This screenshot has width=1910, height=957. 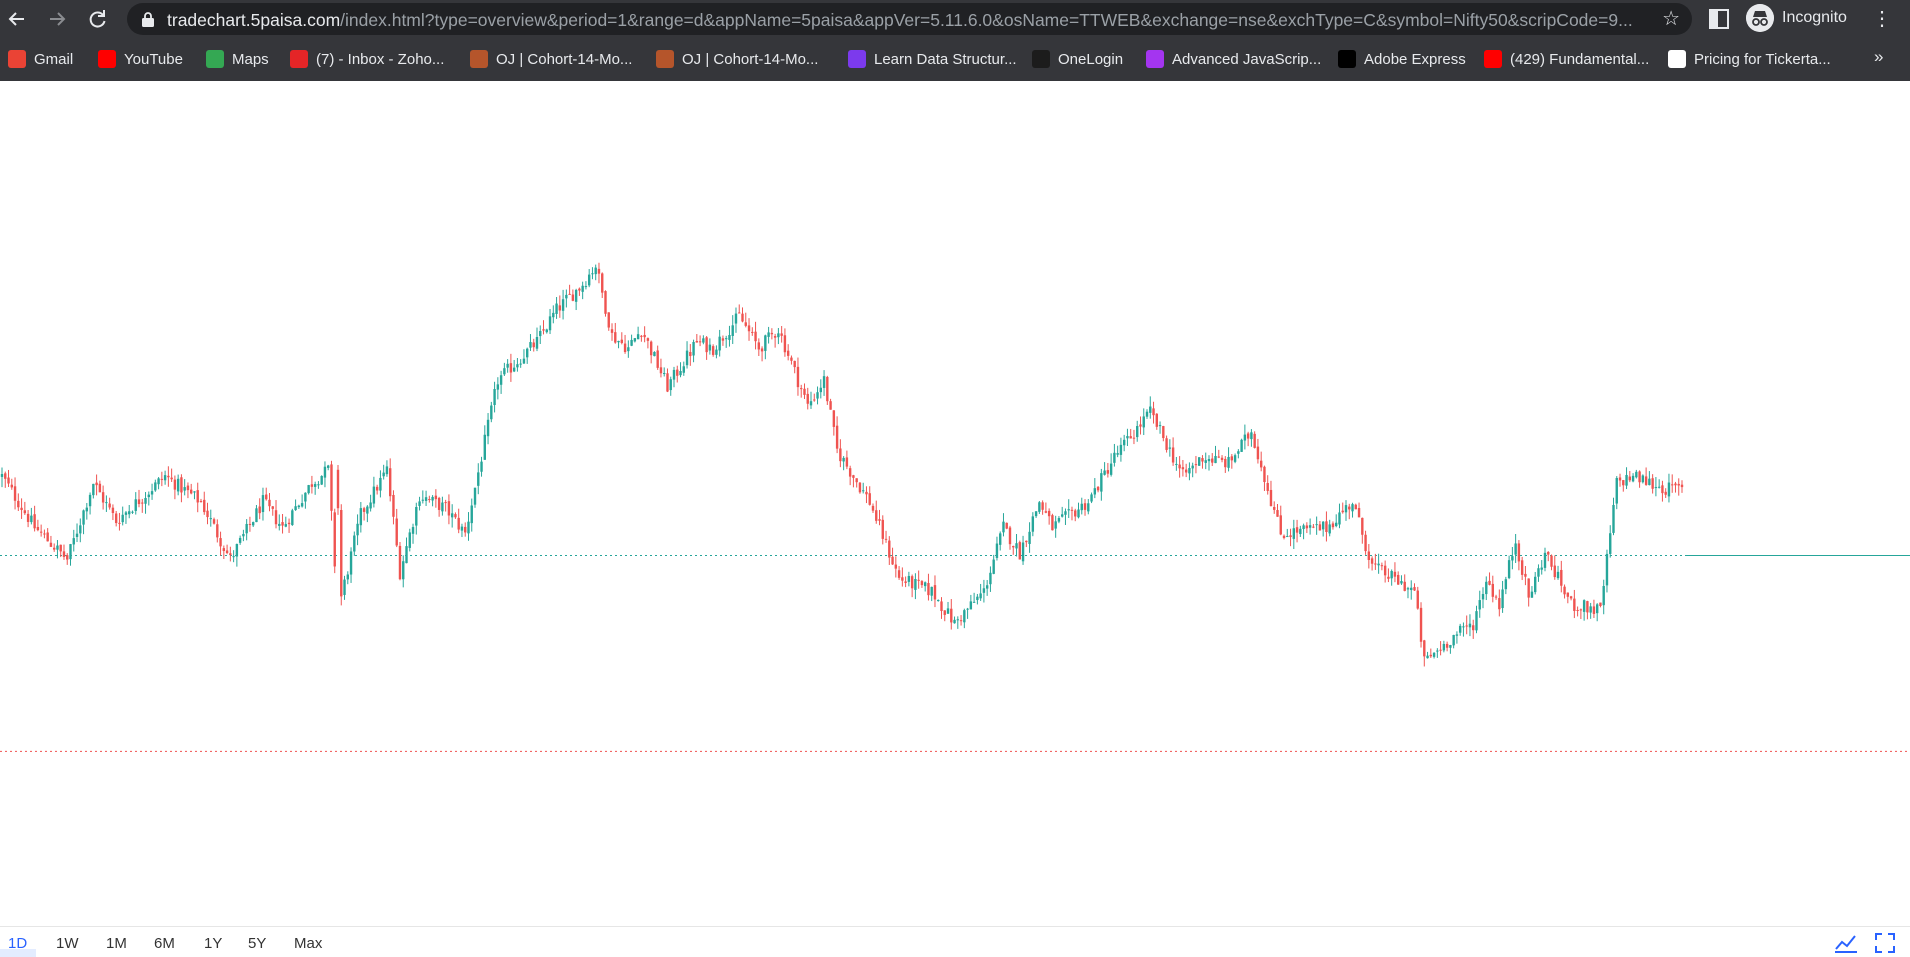 What do you see at coordinates (17, 19) in the screenshot?
I see `back-button` at bounding box center [17, 19].